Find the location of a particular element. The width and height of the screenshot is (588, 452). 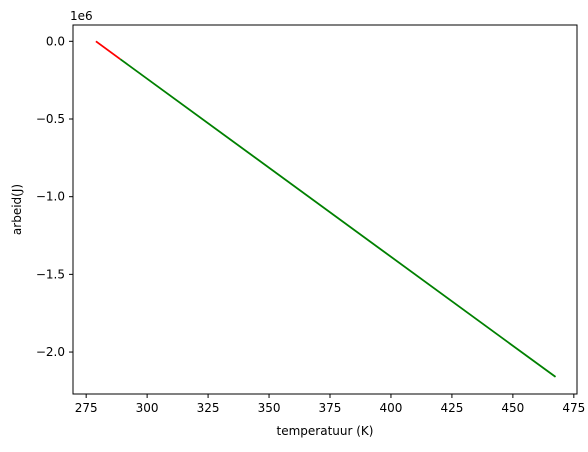

x-axis-label: temperatuur (K) is located at coordinates (325, 431).